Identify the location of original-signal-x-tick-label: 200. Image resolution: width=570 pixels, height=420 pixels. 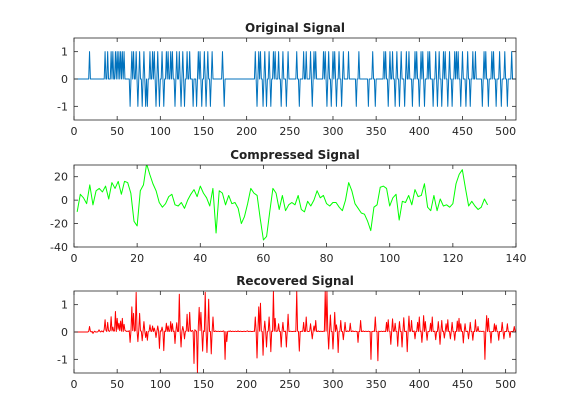
(246, 131).